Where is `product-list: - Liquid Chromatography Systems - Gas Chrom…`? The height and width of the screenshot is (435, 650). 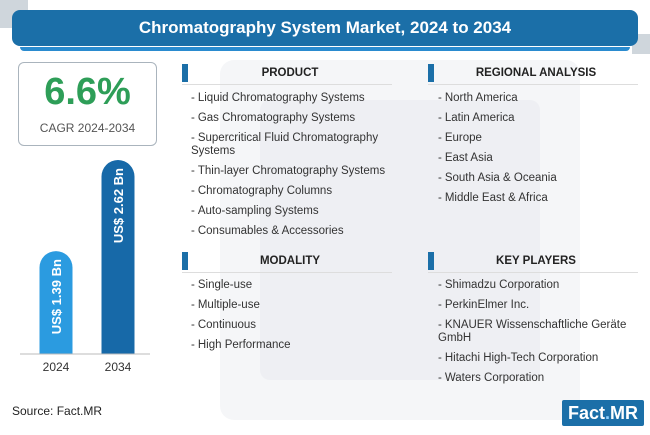 product-list: - Liquid Chromatography Systems - Gas Chrom… is located at coordinates (293, 168).